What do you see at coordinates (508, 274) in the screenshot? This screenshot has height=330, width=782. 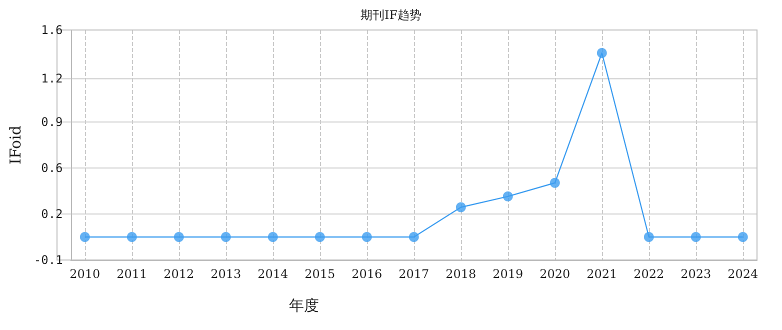 I see `x-tick-label: 2019` at bounding box center [508, 274].